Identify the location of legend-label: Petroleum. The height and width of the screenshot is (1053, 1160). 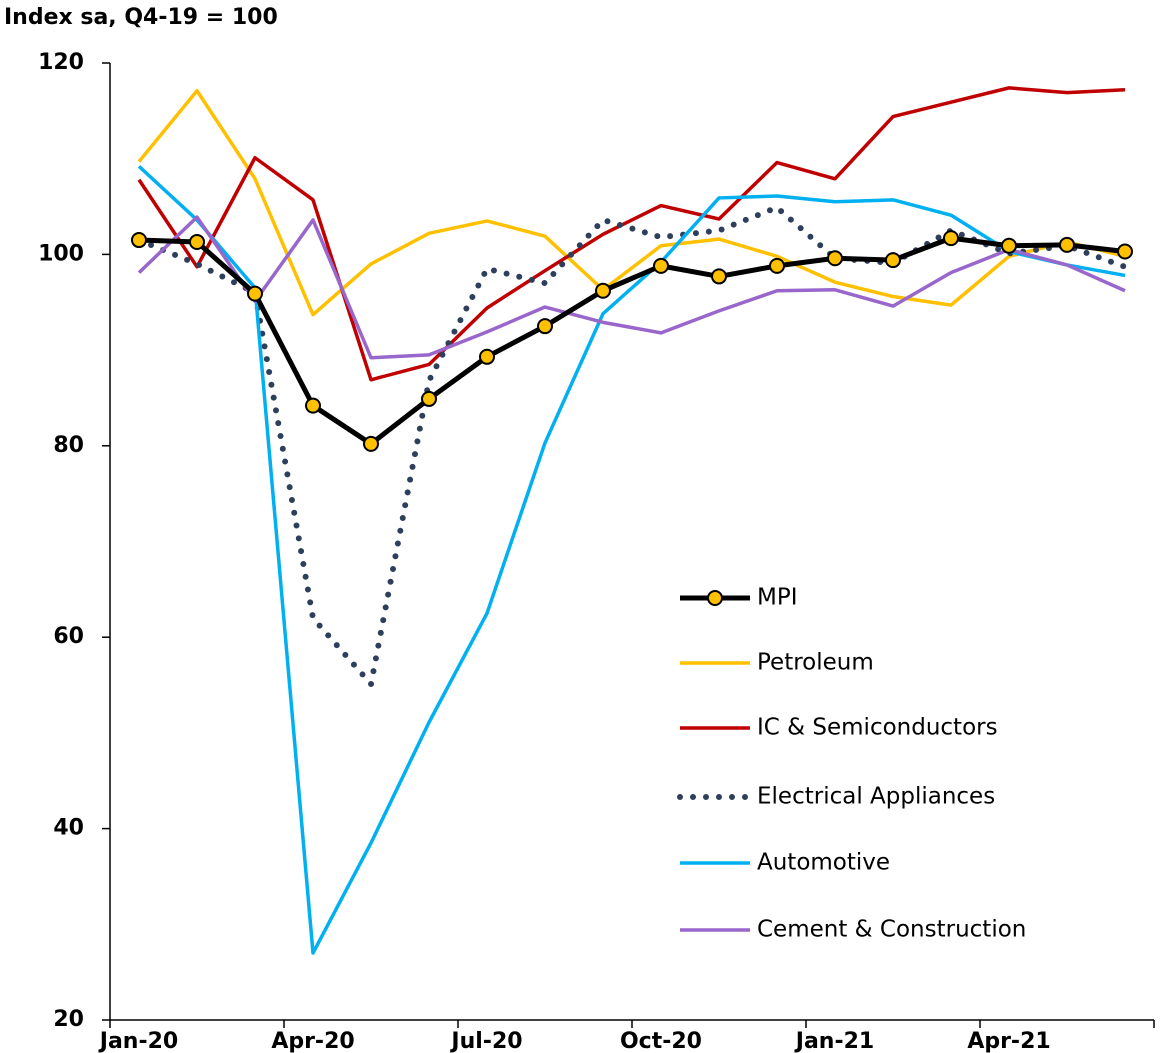
(815, 663).